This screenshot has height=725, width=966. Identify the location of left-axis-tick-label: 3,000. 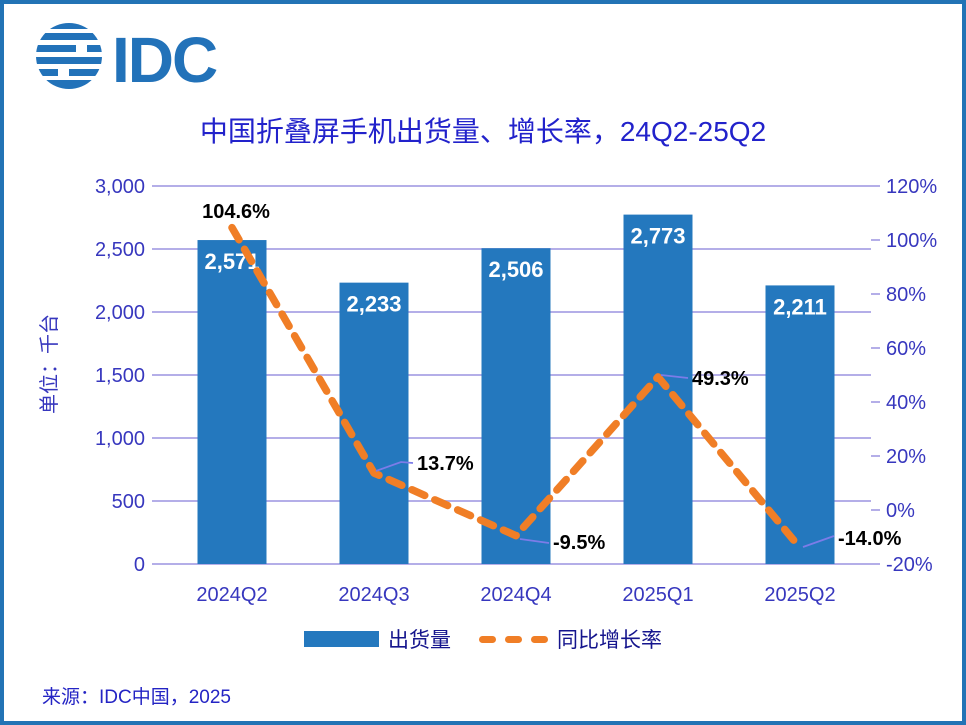
(120, 187).